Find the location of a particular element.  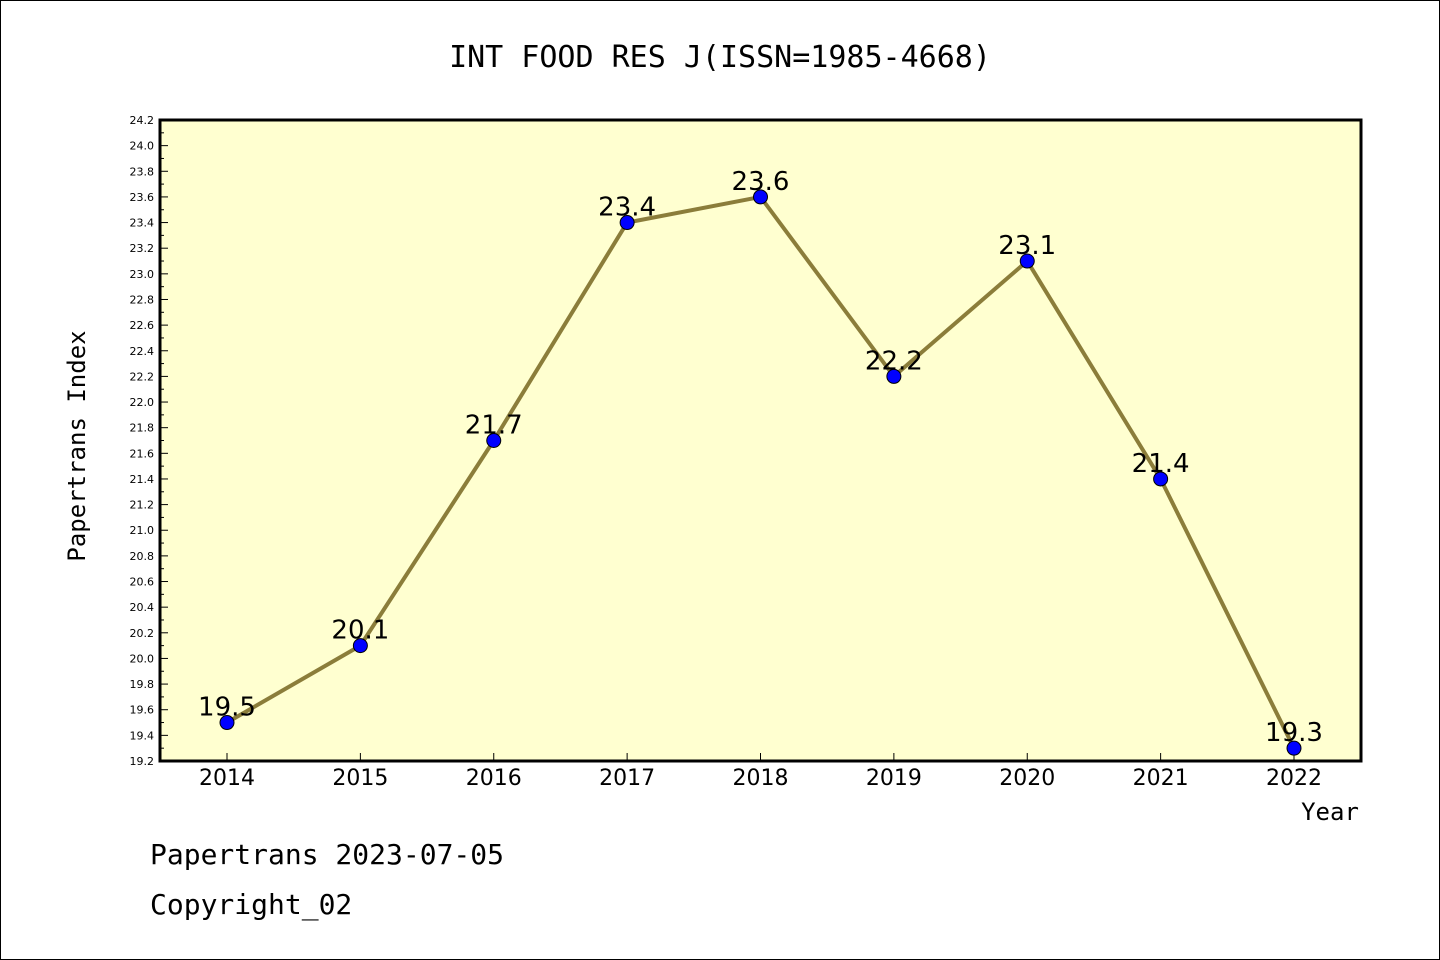

y-tick-label: 20.4 is located at coordinates (142, 607).